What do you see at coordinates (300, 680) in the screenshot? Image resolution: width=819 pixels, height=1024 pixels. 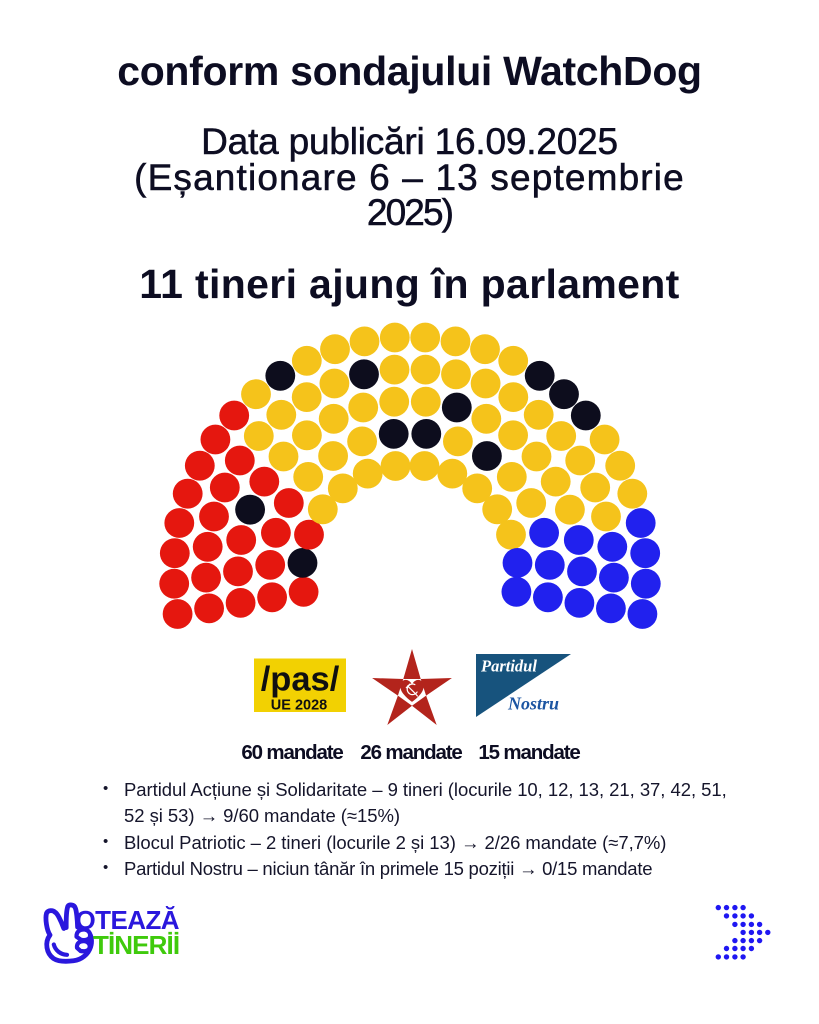 I see `svg-text: /pas/` at bounding box center [300, 680].